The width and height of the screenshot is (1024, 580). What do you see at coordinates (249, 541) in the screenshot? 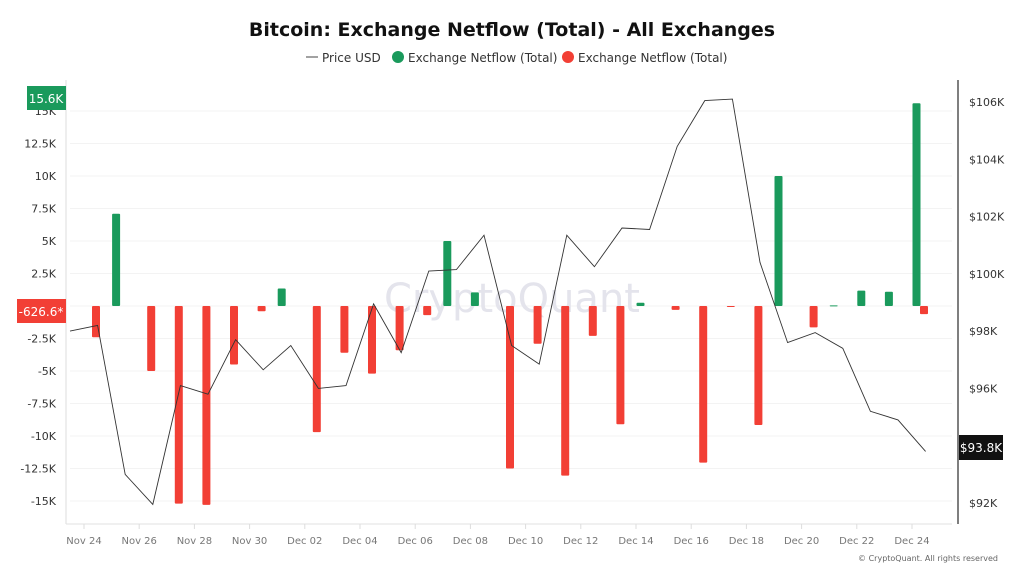
I see `x-tick-label: Nov 30` at bounding box center [249, 541].